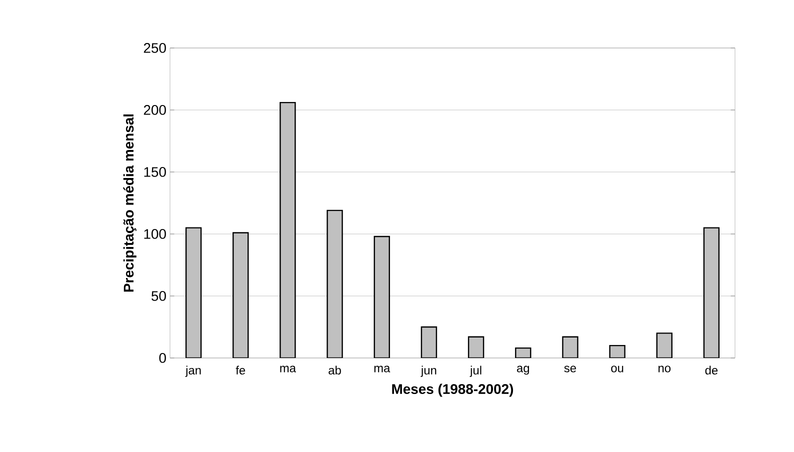  Describe the element at coordinates (159, 296) in the screenshot. I see `y-tick-label: 50` at that location.